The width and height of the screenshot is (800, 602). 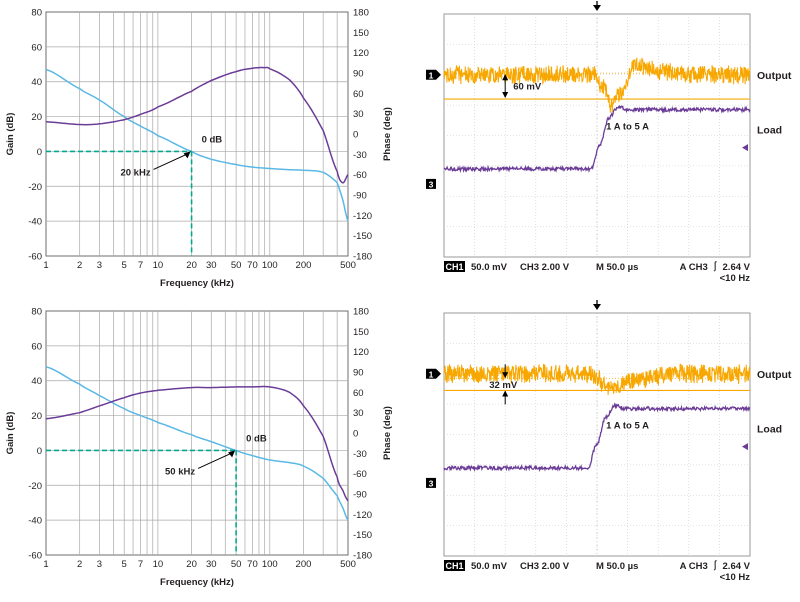 I want to click on ch3-scale: CH3 2.00 V, so click(x=545, y=267).